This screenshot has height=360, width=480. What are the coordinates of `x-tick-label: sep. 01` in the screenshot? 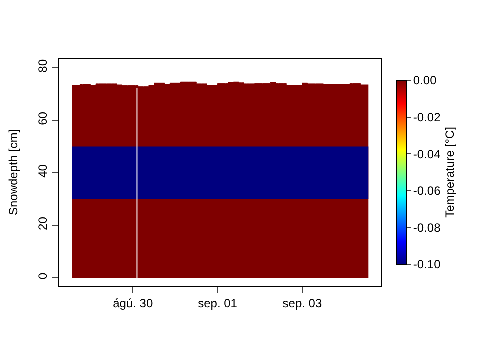 It's located at (218, 303).